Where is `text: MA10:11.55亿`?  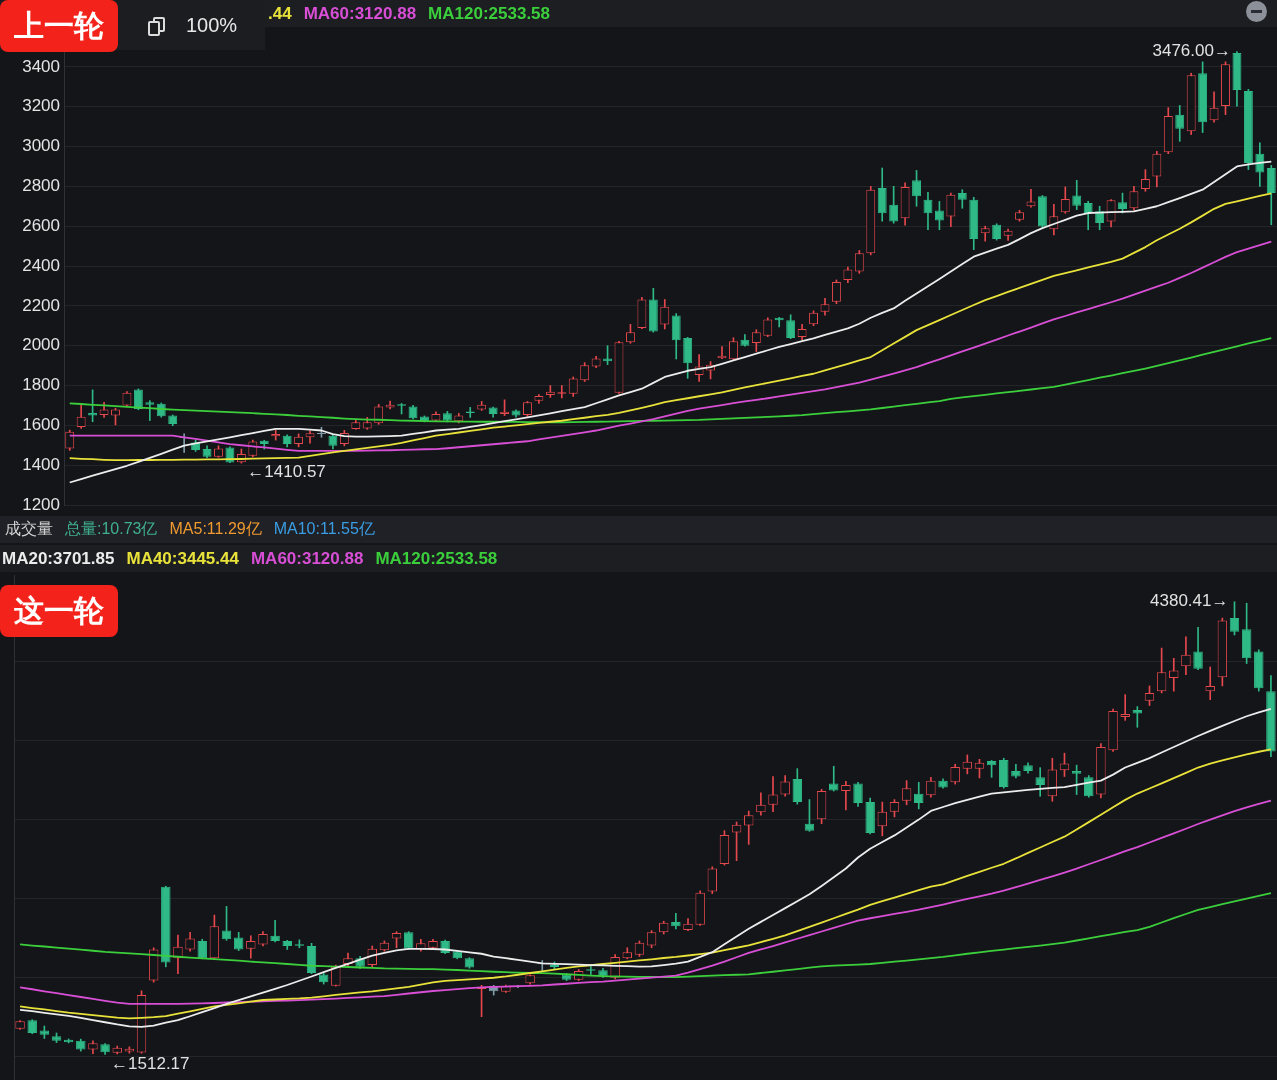
text: MA10:11.55亿 is located at coordinates (324, 529).